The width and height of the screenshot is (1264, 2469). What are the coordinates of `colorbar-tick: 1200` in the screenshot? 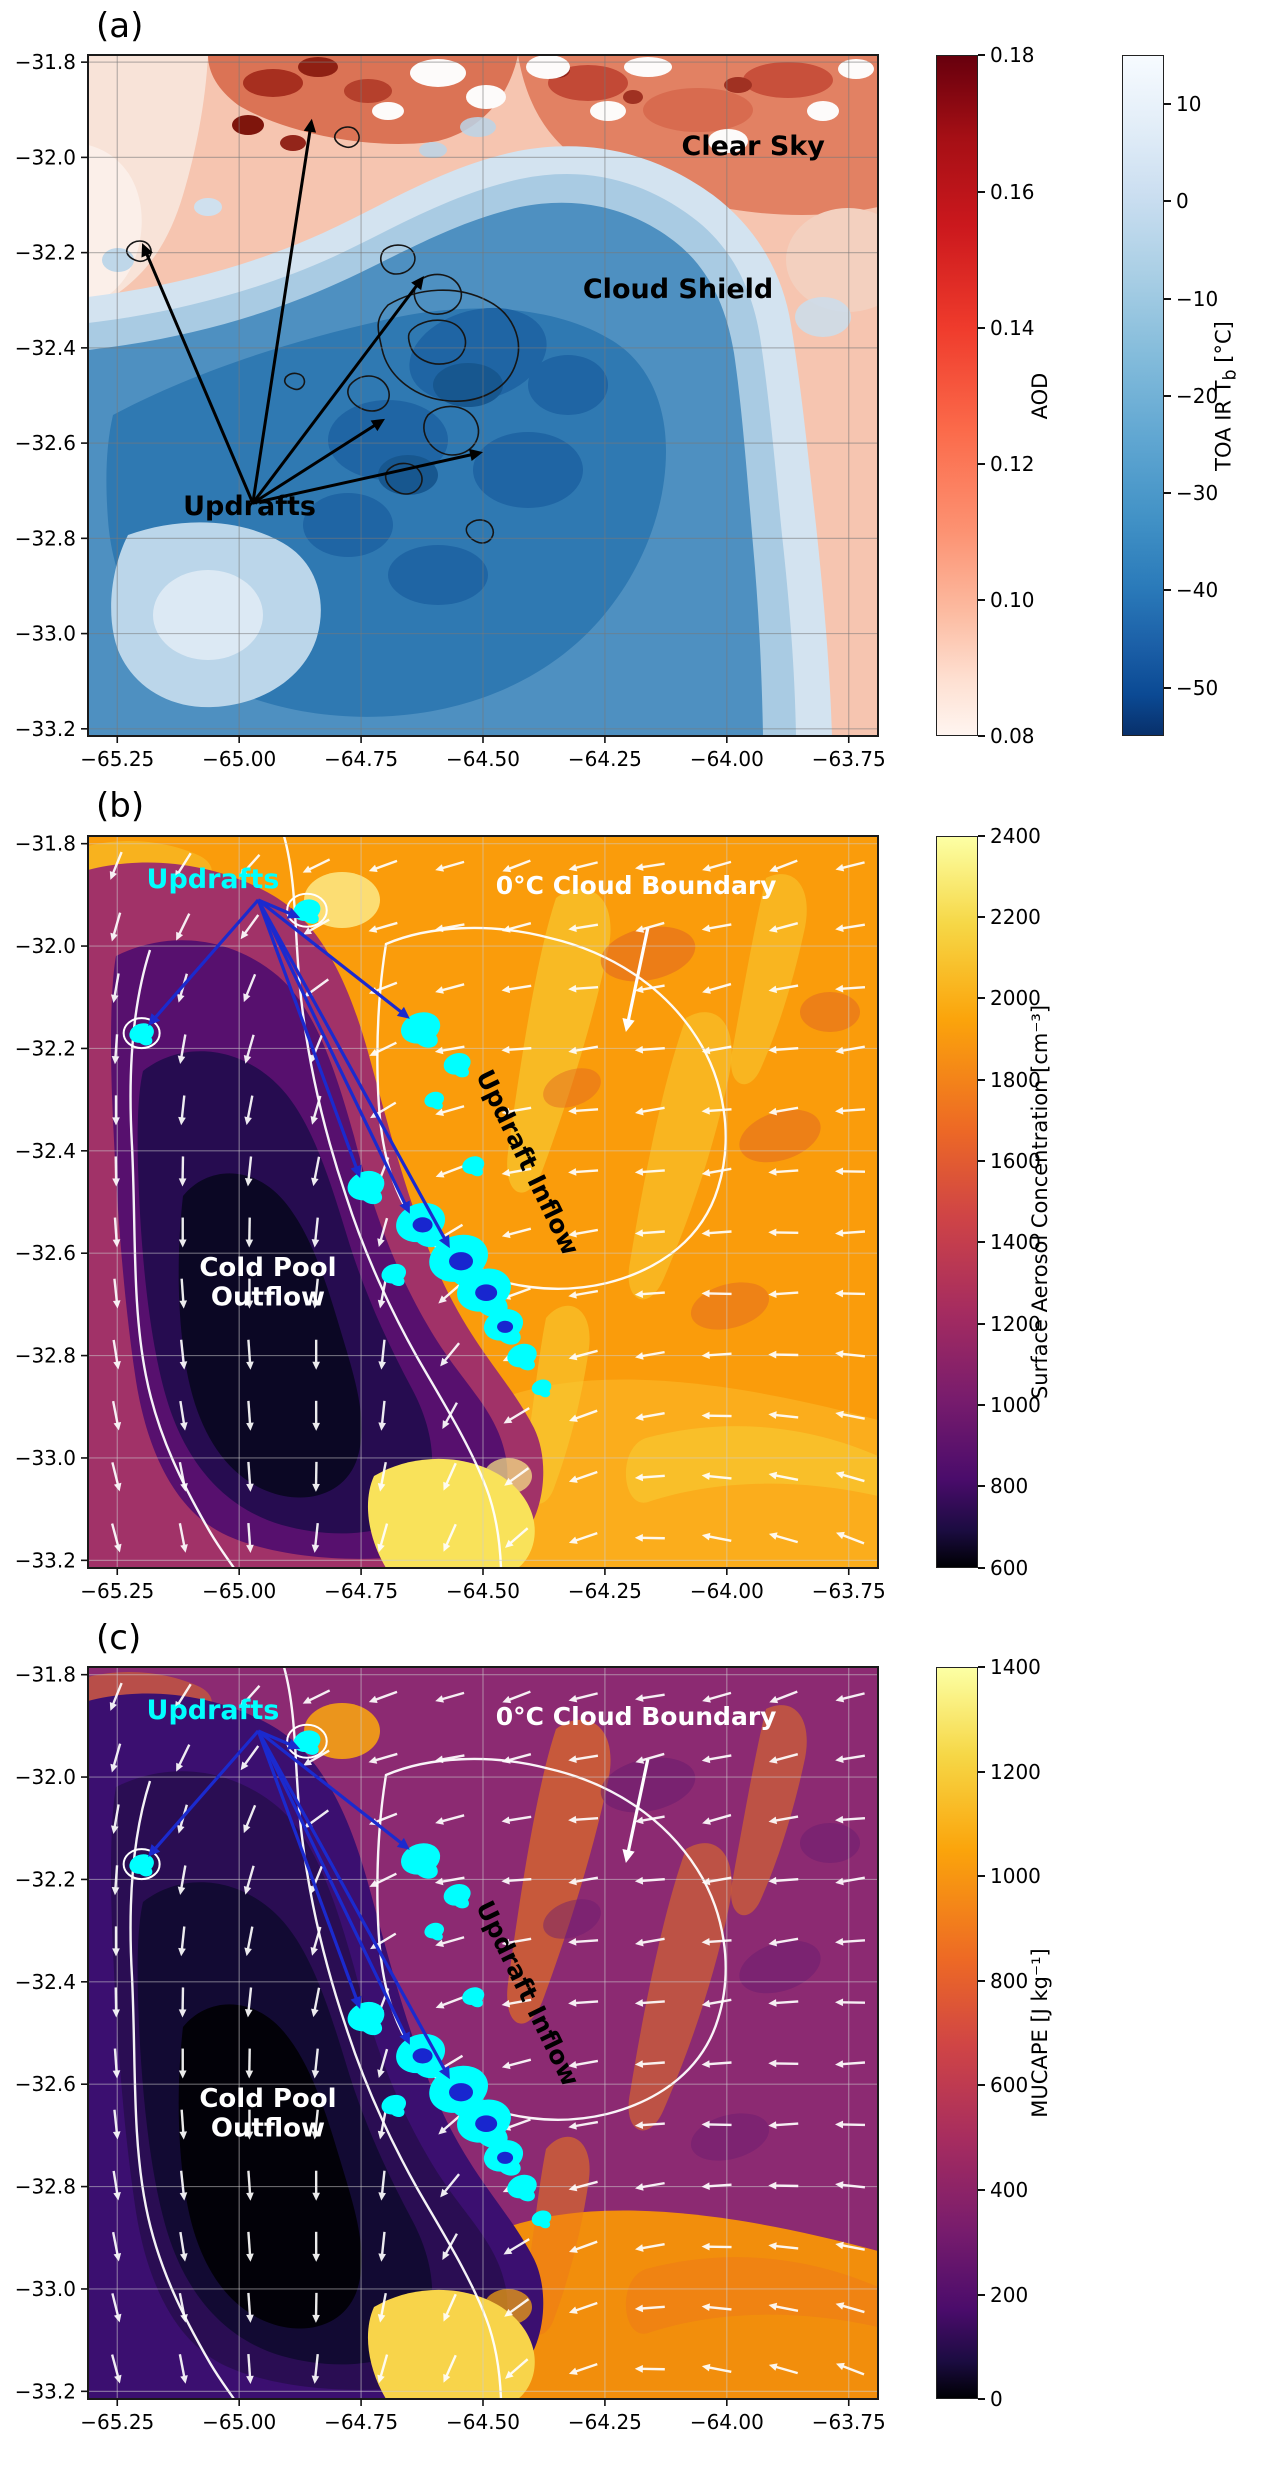 It's located at (1009, 1324).